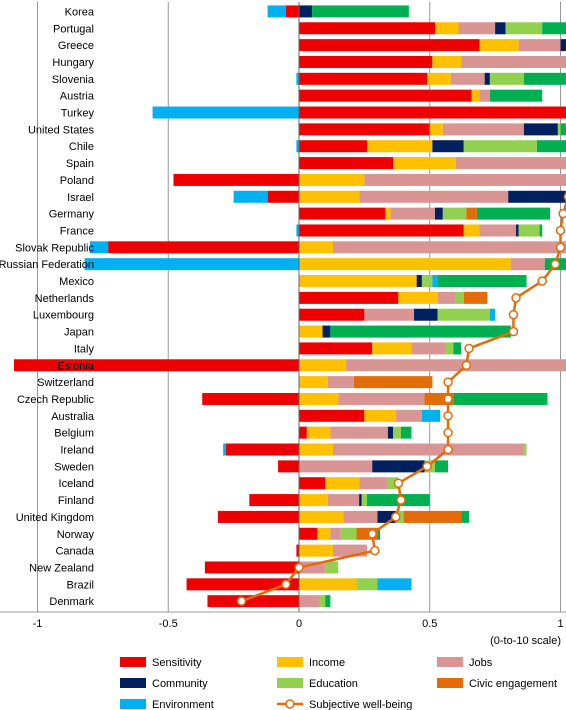  What do you see at coordinates (191, 264) in the screenshot?
I see `bar-russian-federation-environment` at bounding box center [191, 264].